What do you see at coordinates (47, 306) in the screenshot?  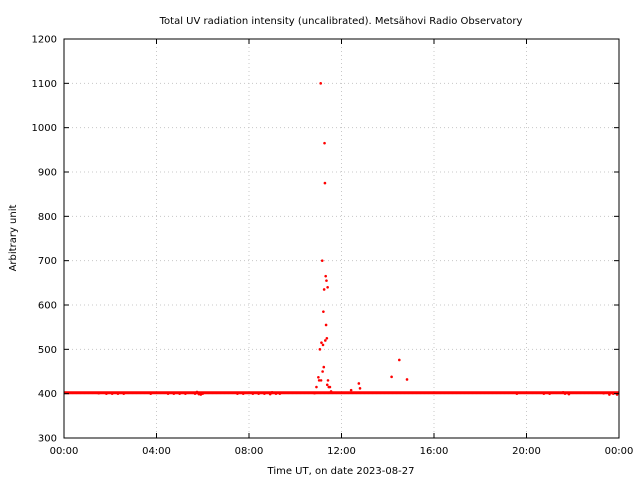 I see `y-tick-label: 600` at bounding box center [47, 306].